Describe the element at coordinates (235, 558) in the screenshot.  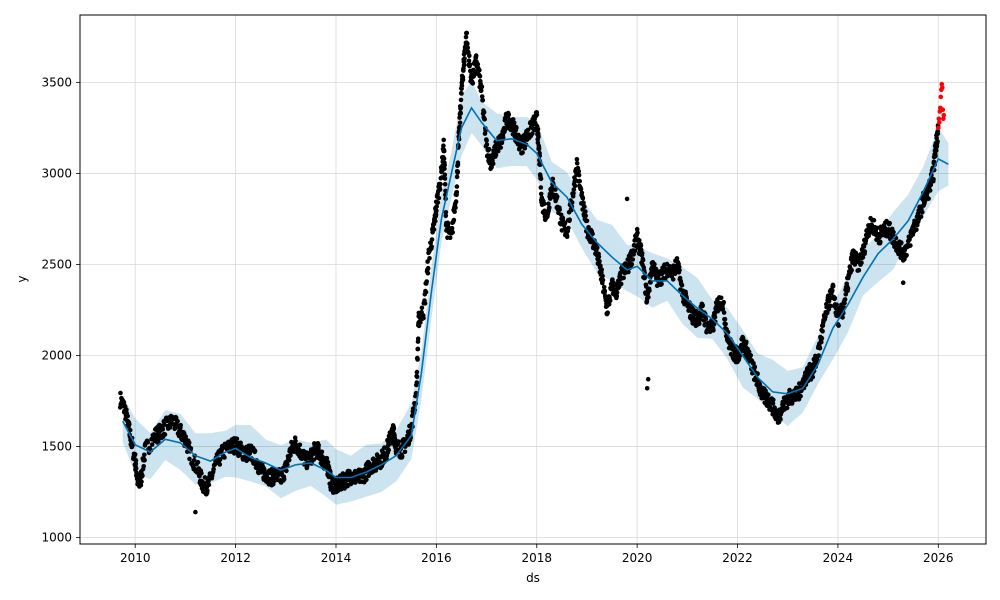
I see `x-tick-label: 2012` at that location.